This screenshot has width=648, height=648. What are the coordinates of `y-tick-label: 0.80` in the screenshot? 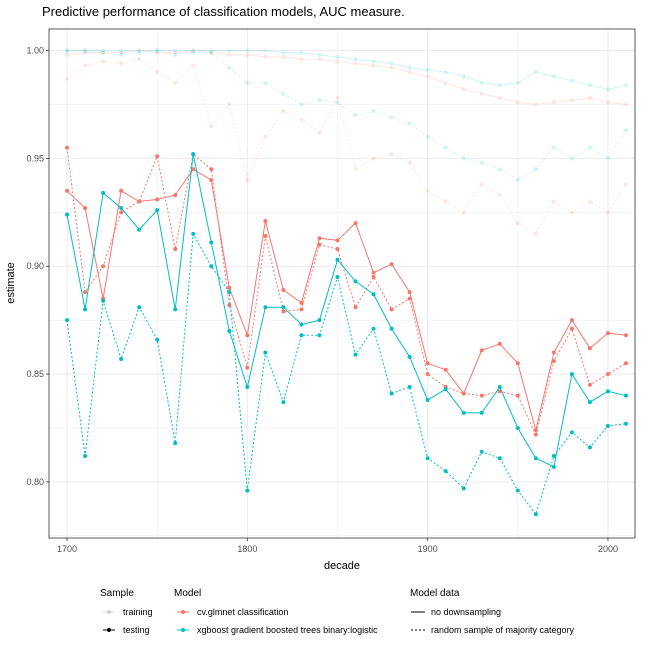 It's located at (35, 482).